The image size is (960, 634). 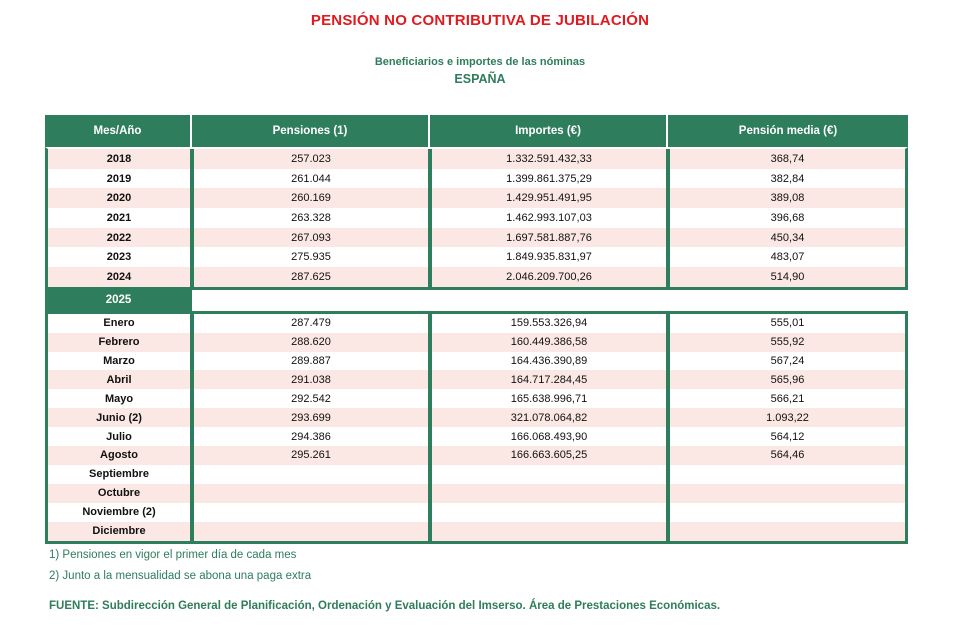 I want to click on cell-media: 564,12, so click(x=787, y=436).